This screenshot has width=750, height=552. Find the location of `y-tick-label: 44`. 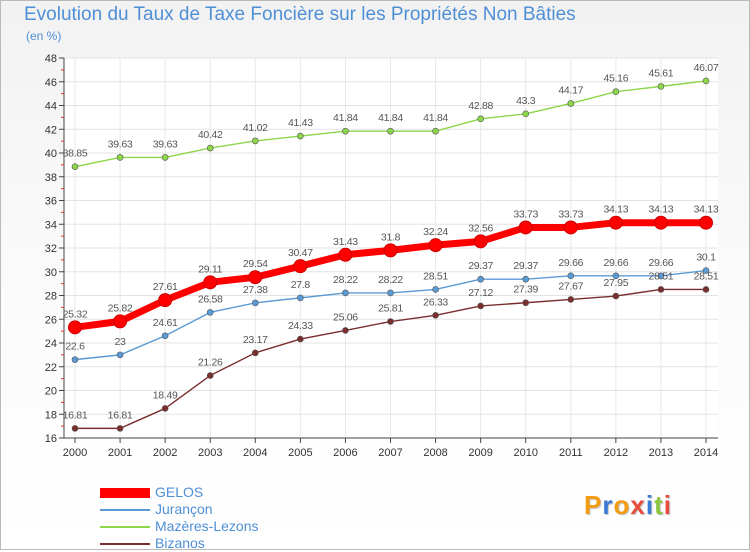

y-tick-label: 44 is located at coordinates (51, 107).